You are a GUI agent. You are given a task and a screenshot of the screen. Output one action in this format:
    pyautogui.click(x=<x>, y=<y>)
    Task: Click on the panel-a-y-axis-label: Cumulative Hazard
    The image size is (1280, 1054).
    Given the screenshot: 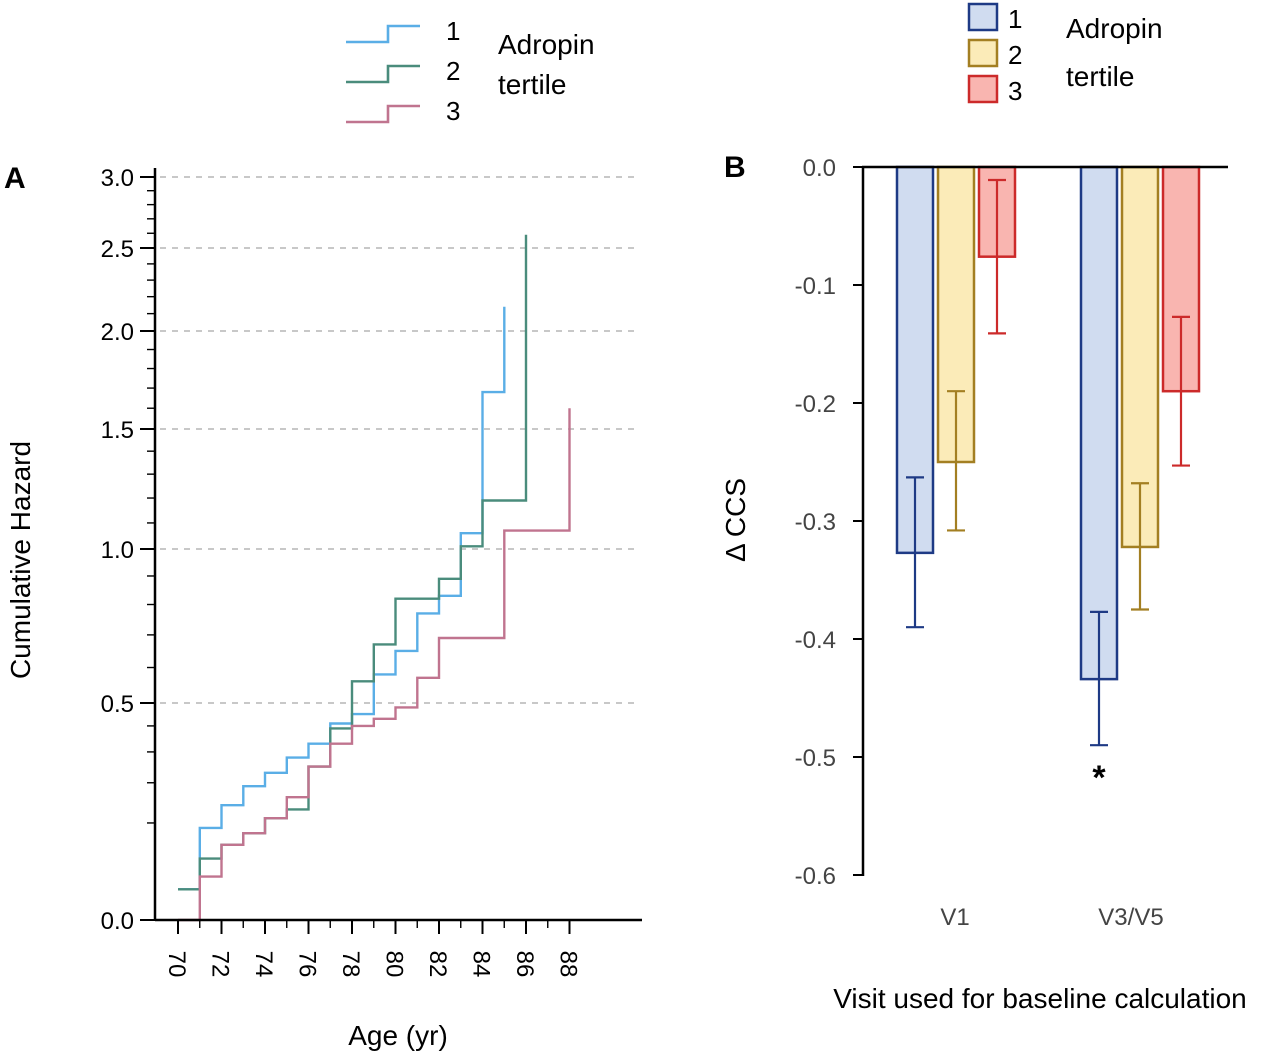 What is the action you would take?
    pyautogui.click(x=20, y=560)
    